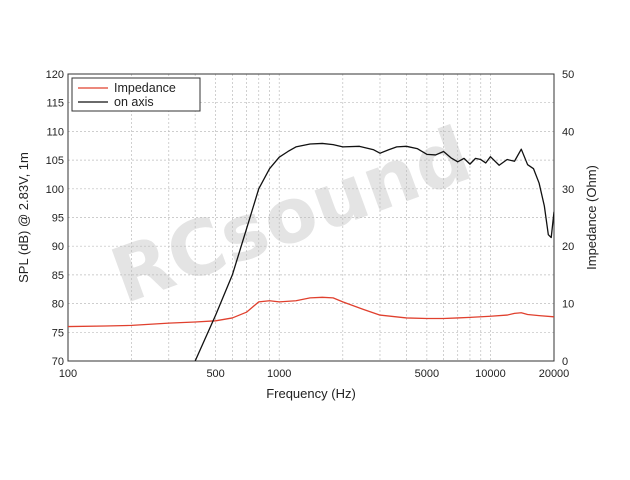 The height and width of the screenshot is (480, 630). What do you see at coordinates (58, 362) in the screenshot?
I see `y-left-tick-label: 70` at bounding box center [58, 362].